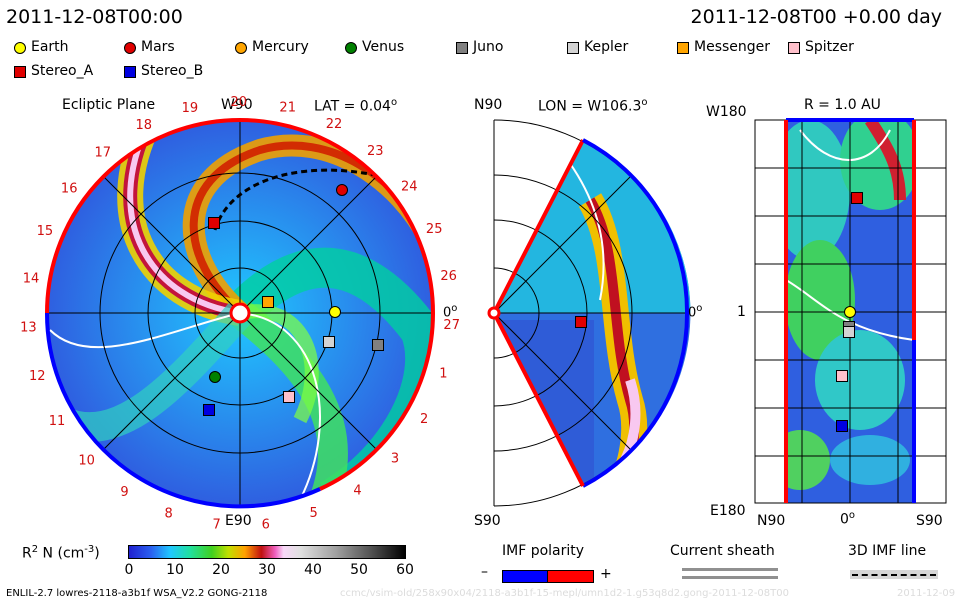  Describe the element at coordinates (487, 521) in the screenshot. I see `meridional-bottom-label: S90` at that location.